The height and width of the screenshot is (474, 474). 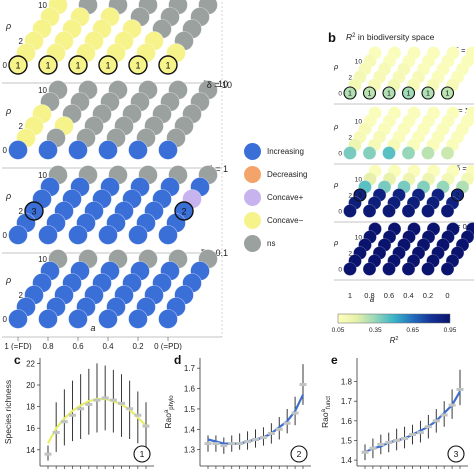 What do you see at coordinates (30, 428) in the screenshot?
I see `y-tick-label: 16` at bounding box center [30, 428].